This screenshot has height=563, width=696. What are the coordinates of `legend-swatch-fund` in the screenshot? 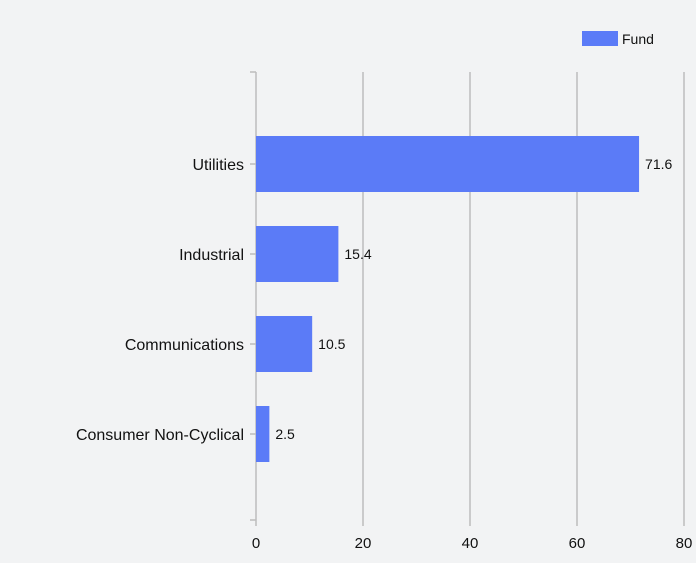 It's located at (600, 38).